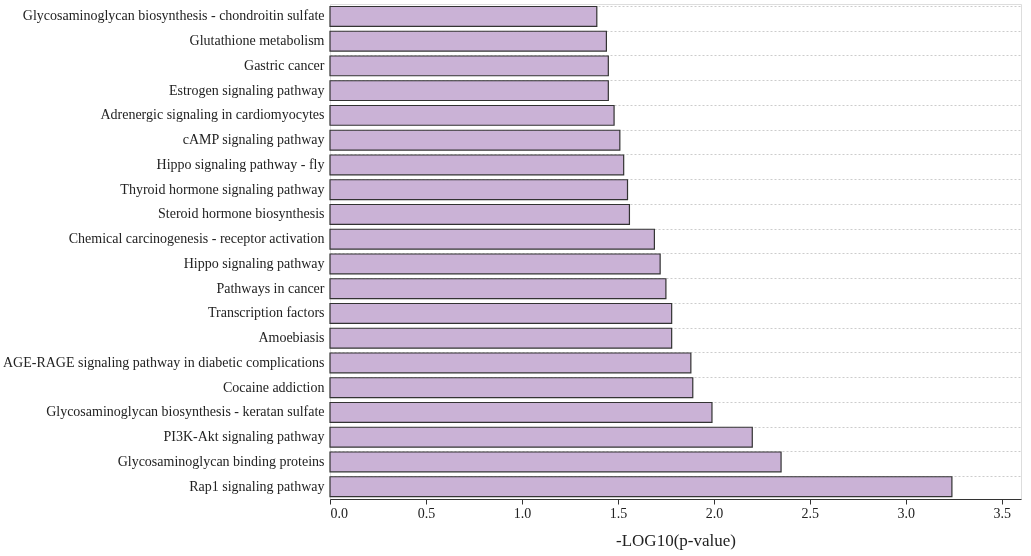  I want to click on y-tick-label: Glycosaminoglycan binding proteins, so click(221, 461).